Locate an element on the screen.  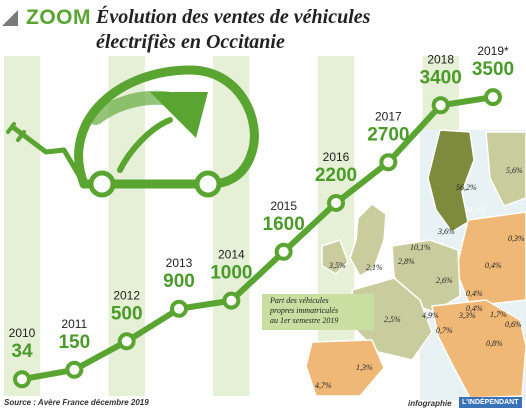
map-share-label: 11,3% is located at coordinates (476, 209).